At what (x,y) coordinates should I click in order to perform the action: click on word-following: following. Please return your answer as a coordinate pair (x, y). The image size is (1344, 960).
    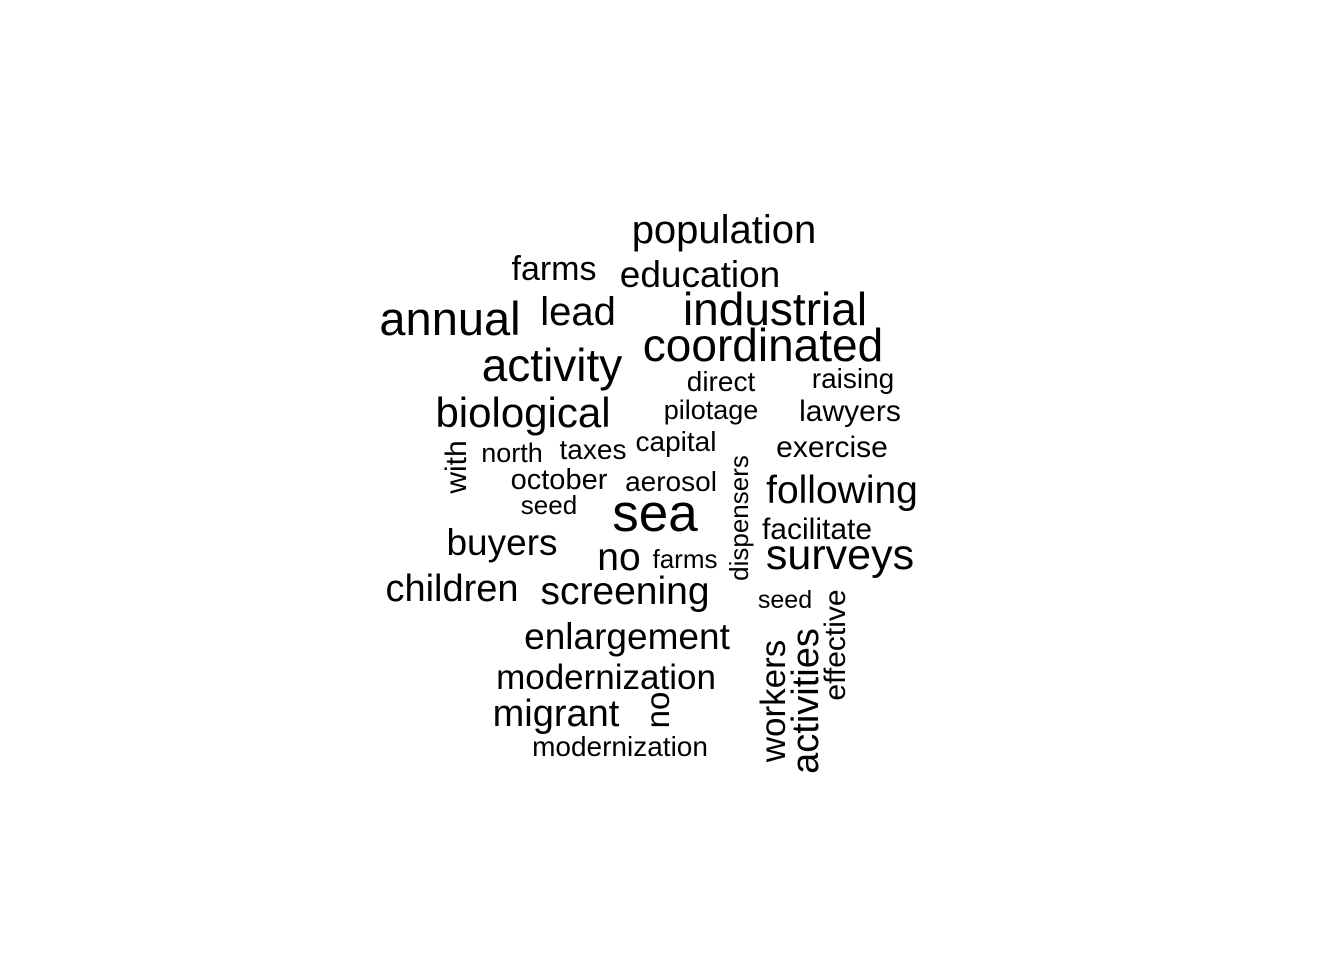
    Looking at the image, I should click on (842, 490).